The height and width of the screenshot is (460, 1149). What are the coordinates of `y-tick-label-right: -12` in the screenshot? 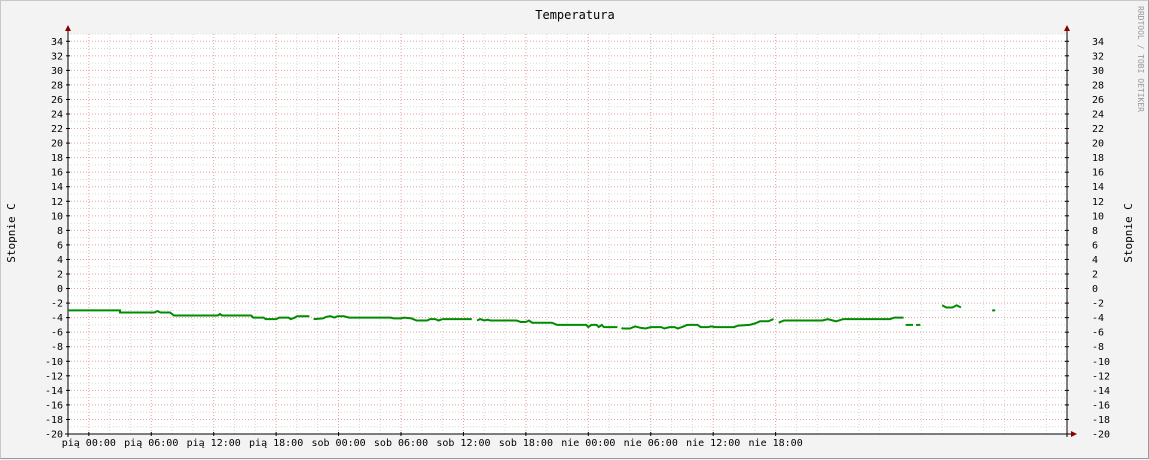 It's located at (1101, 376).